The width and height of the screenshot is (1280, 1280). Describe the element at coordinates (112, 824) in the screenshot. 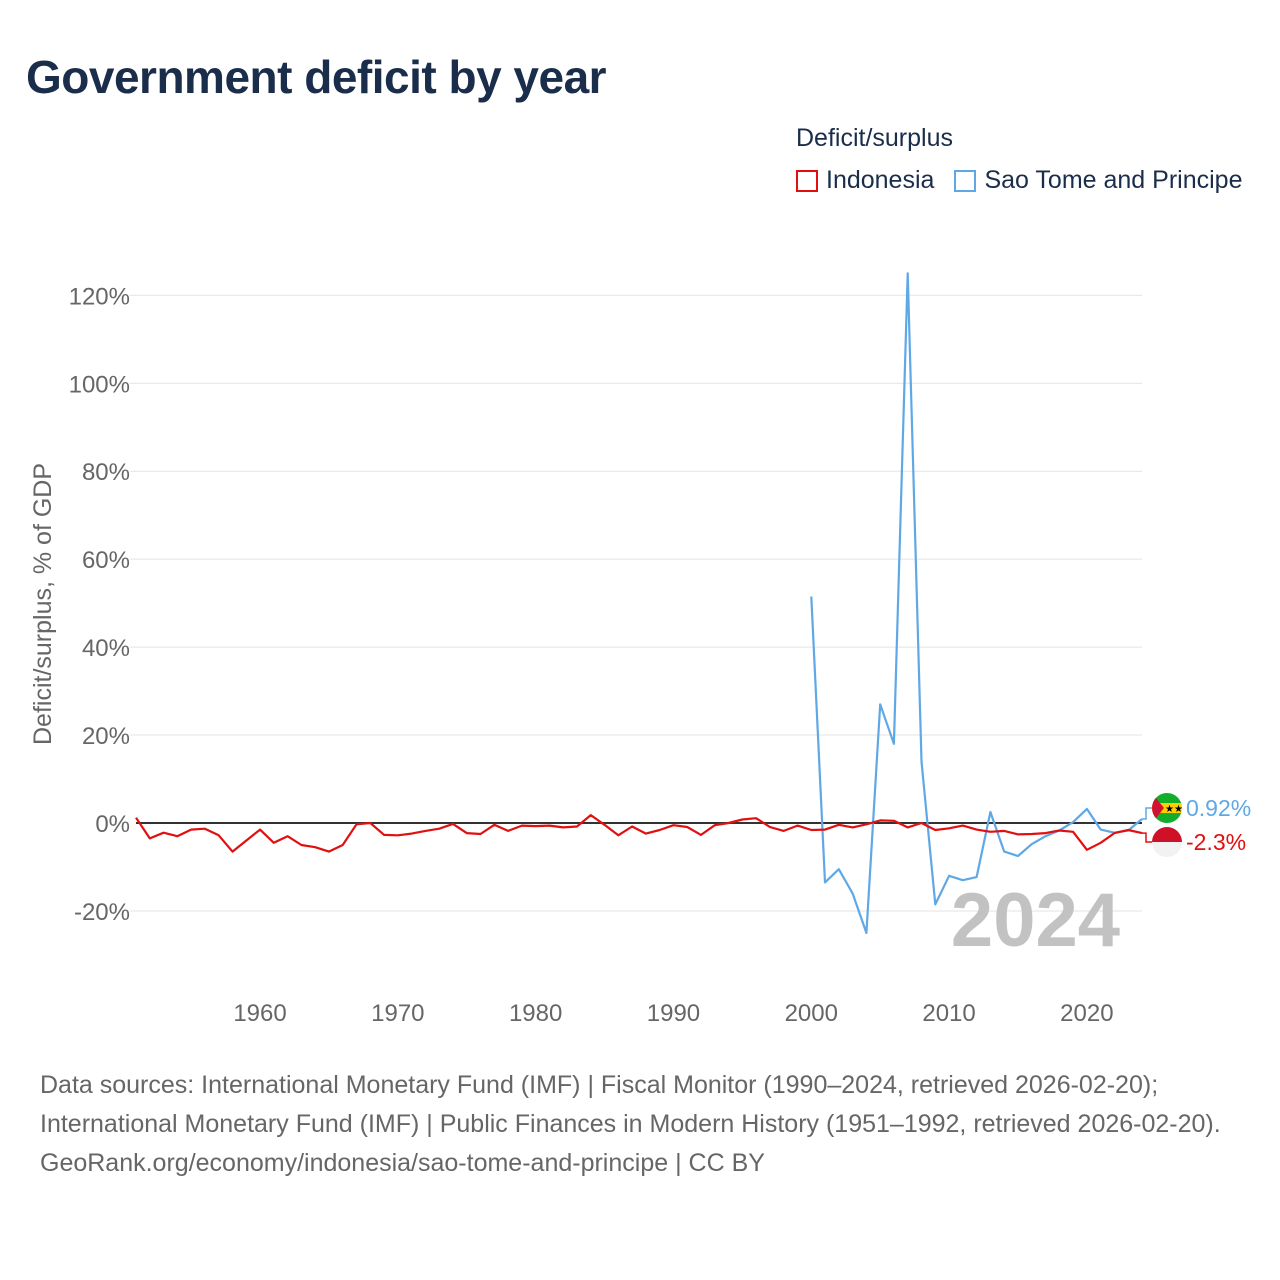

I see `y-tick-label: 0%` at that location.